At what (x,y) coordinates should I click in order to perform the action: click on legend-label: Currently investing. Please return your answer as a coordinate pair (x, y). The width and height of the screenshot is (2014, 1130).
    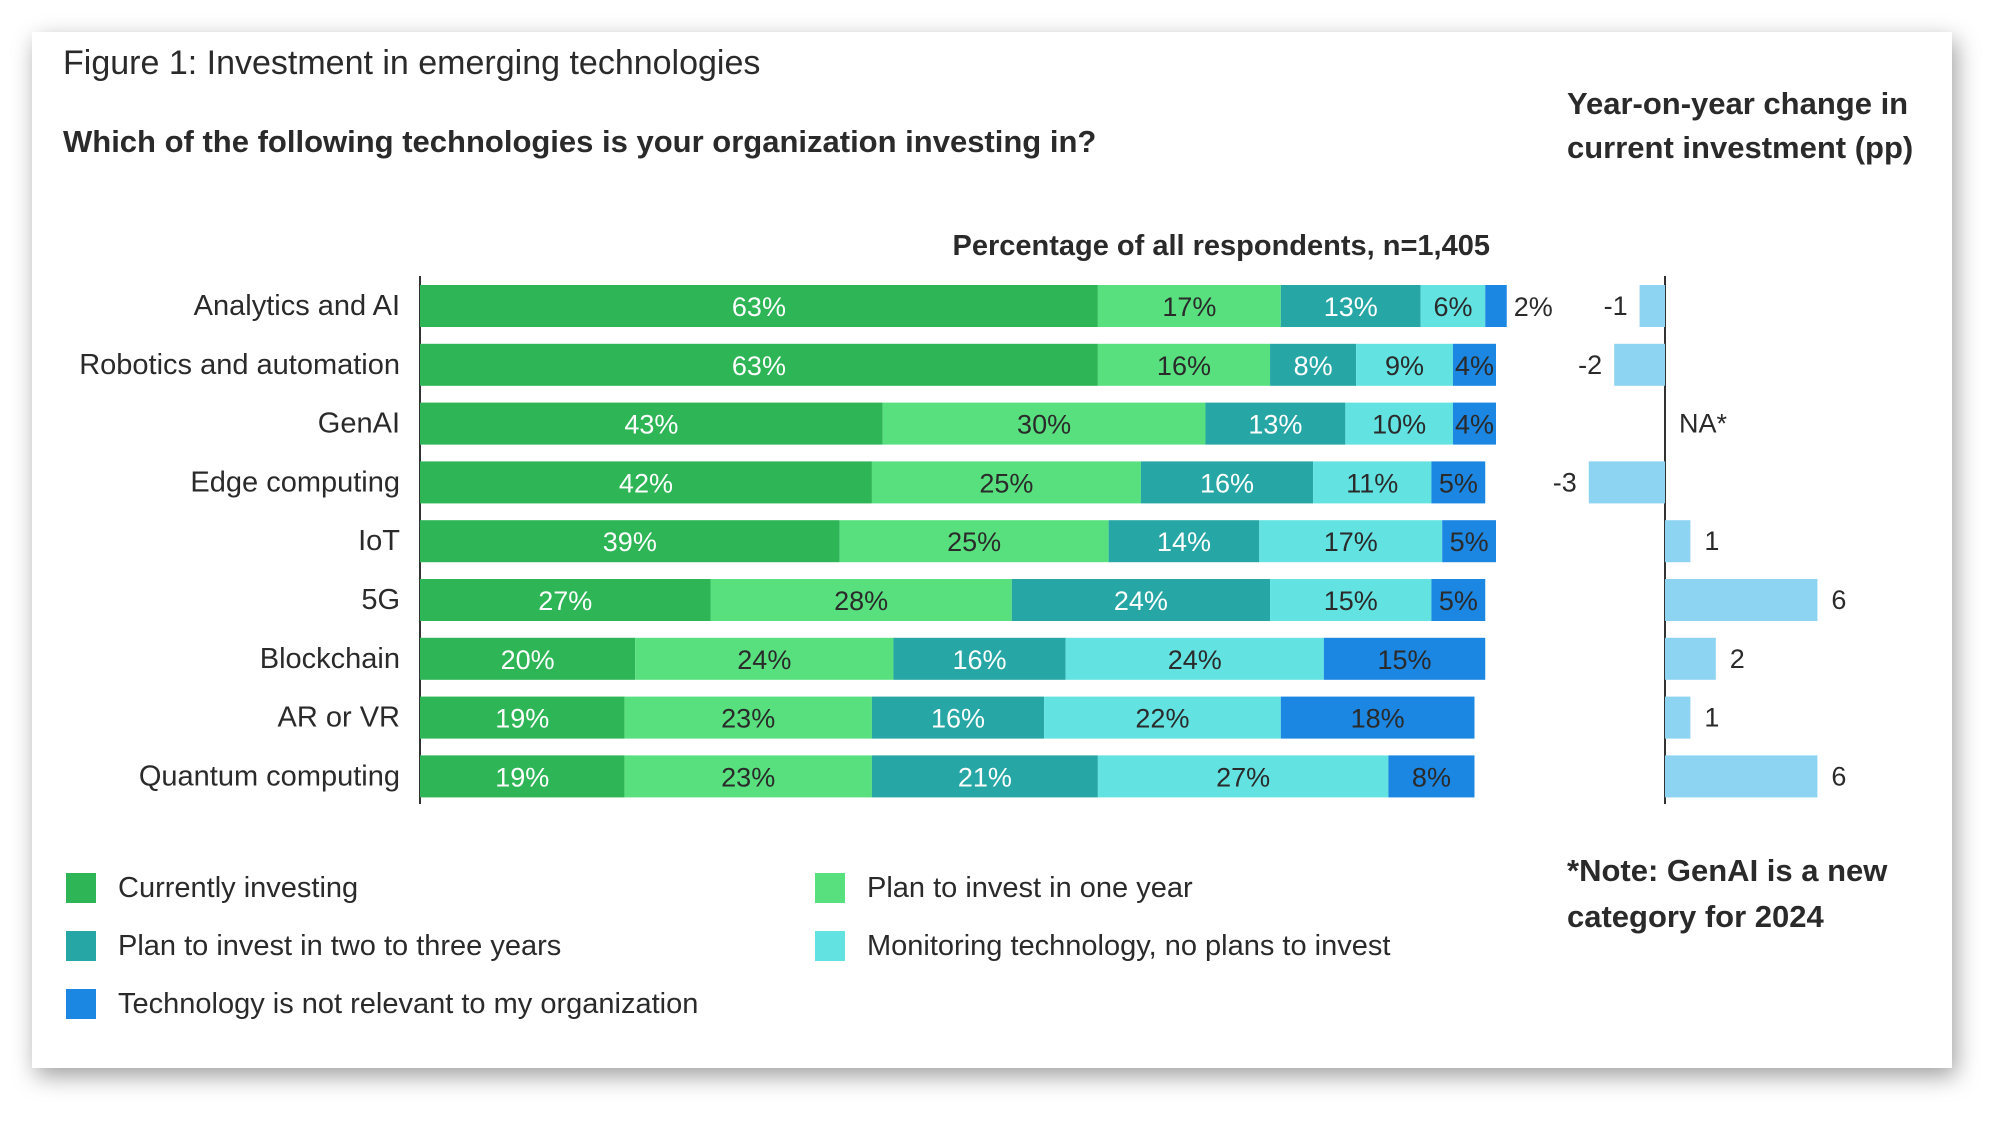
    Looking at the image, I should click on (238, 888).